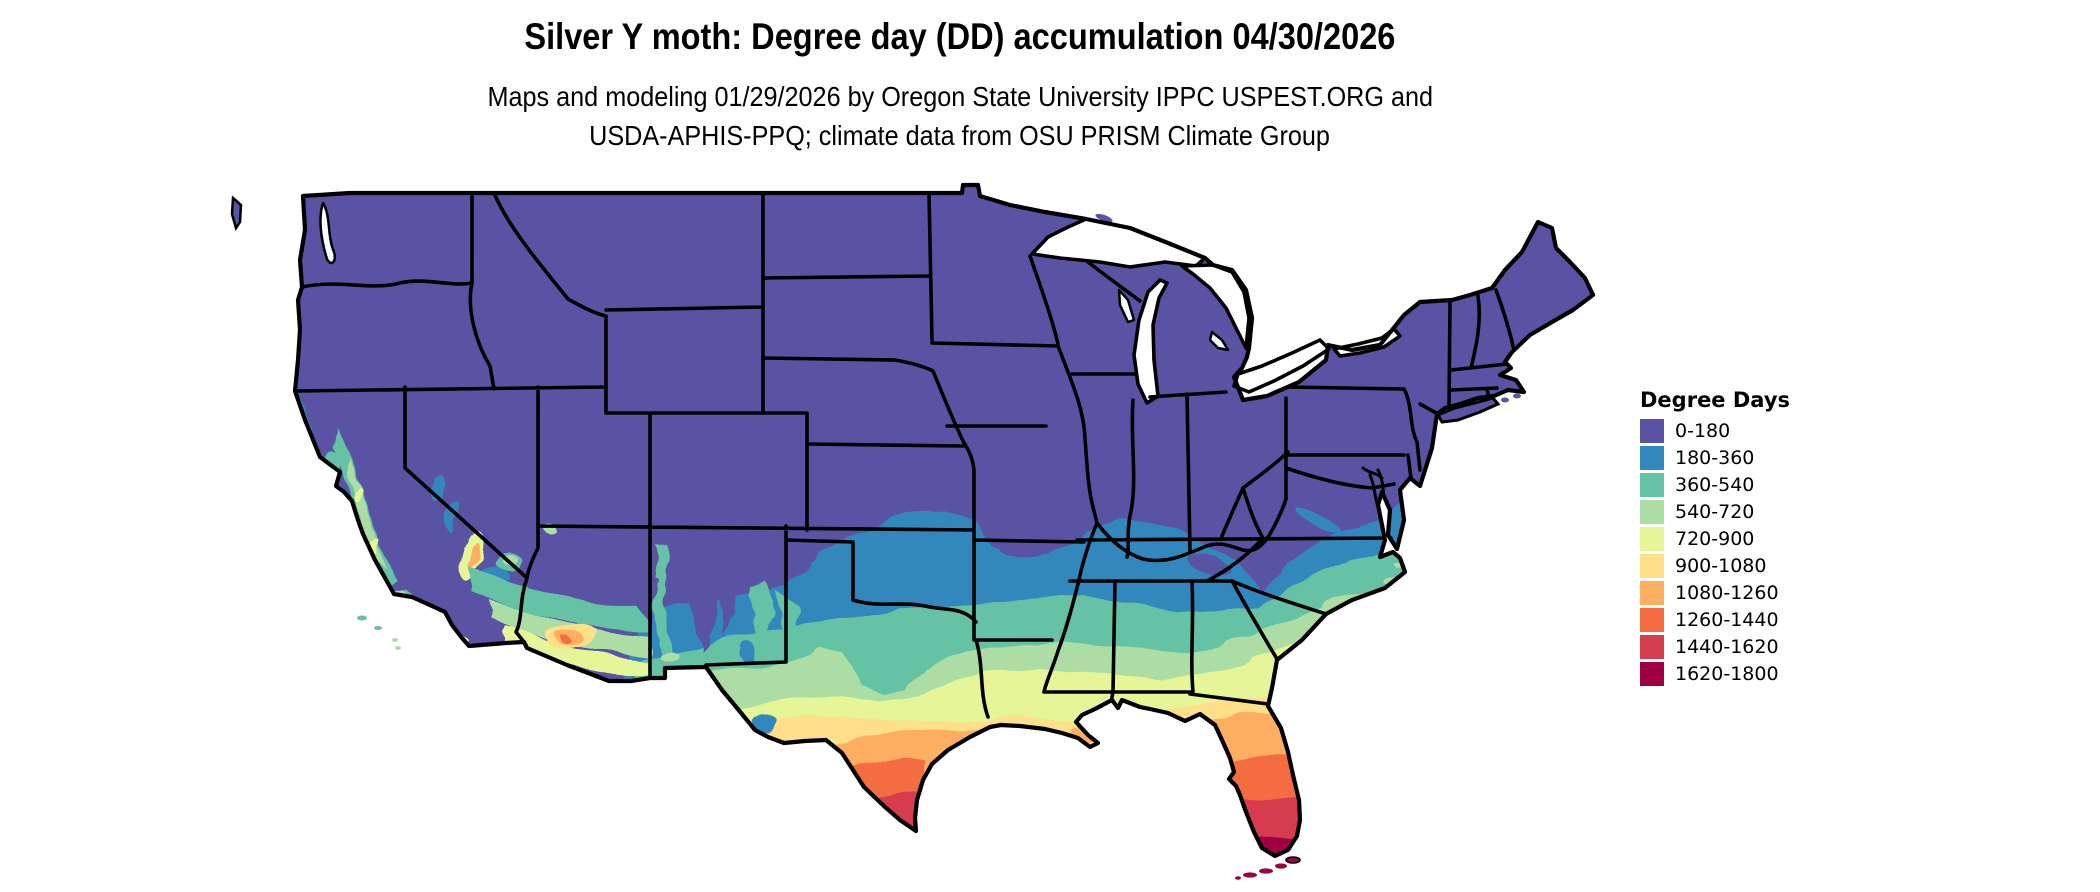 This screenshot has width=2100, height=892. What do you see at coordinates (1703, 431) in the screenshot?
I see `legend-label: 0-180` at bounding box center [1703, 431].